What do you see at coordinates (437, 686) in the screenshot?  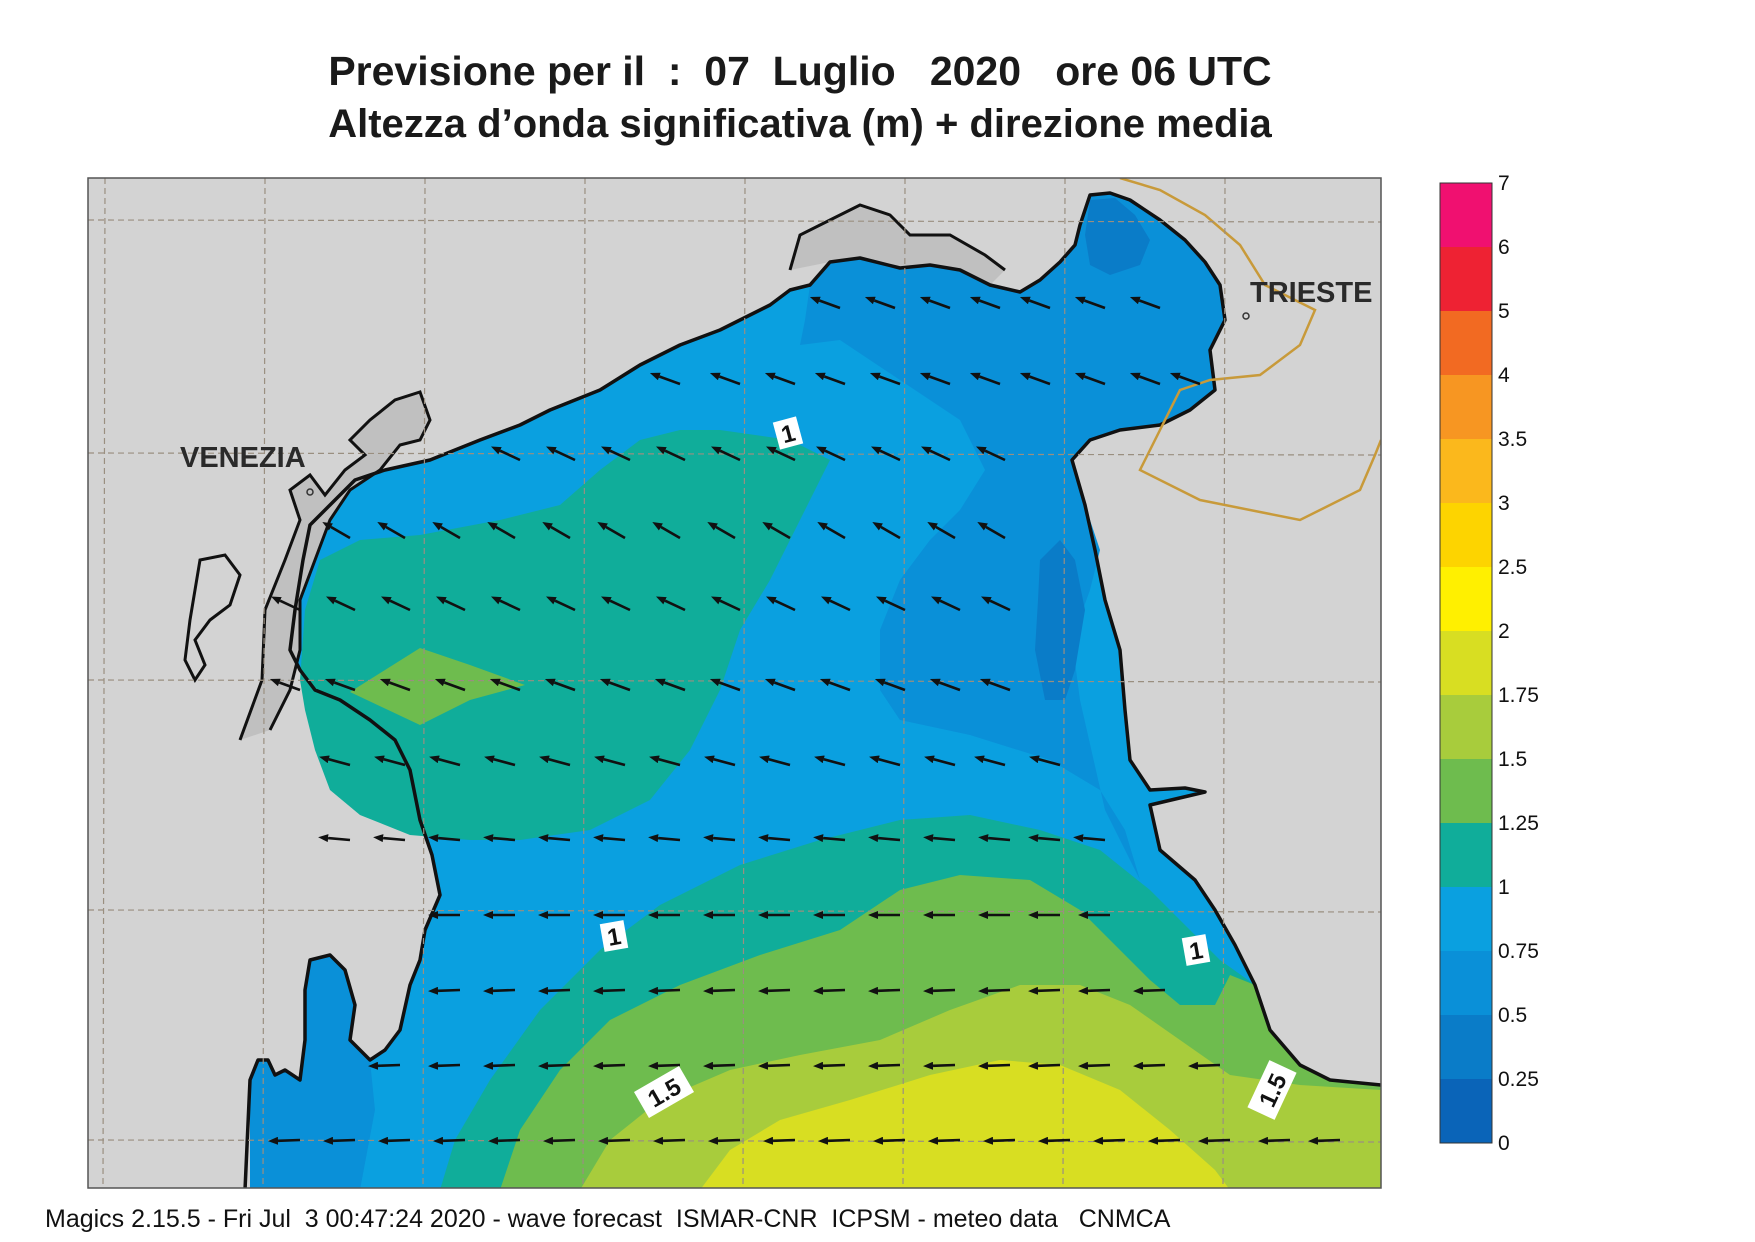 I see `sea-zone-1.25-patch` at bounding box center [437, 686].